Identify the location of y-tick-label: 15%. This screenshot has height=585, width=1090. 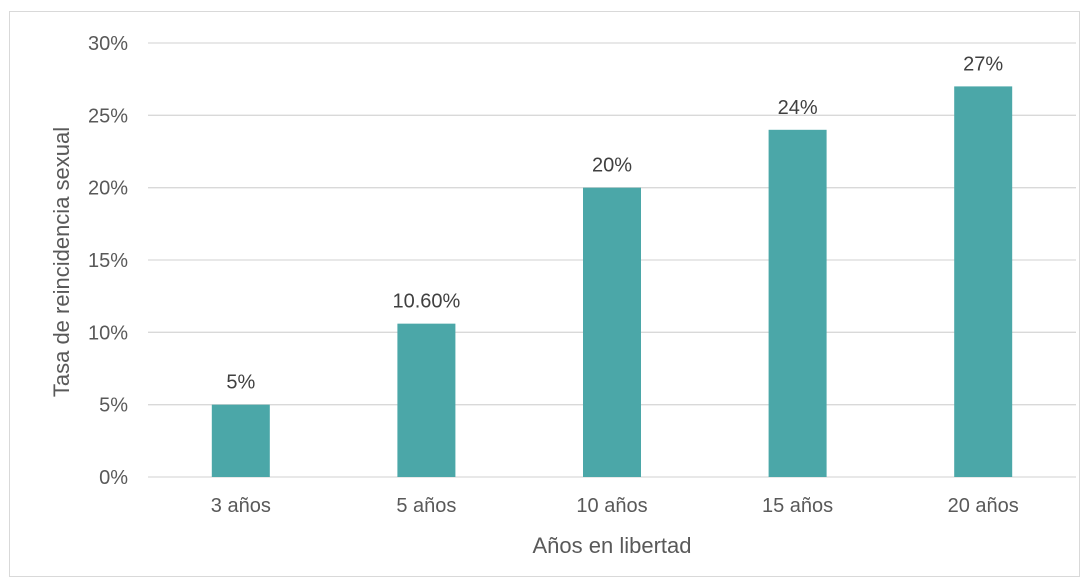
(108, 261).